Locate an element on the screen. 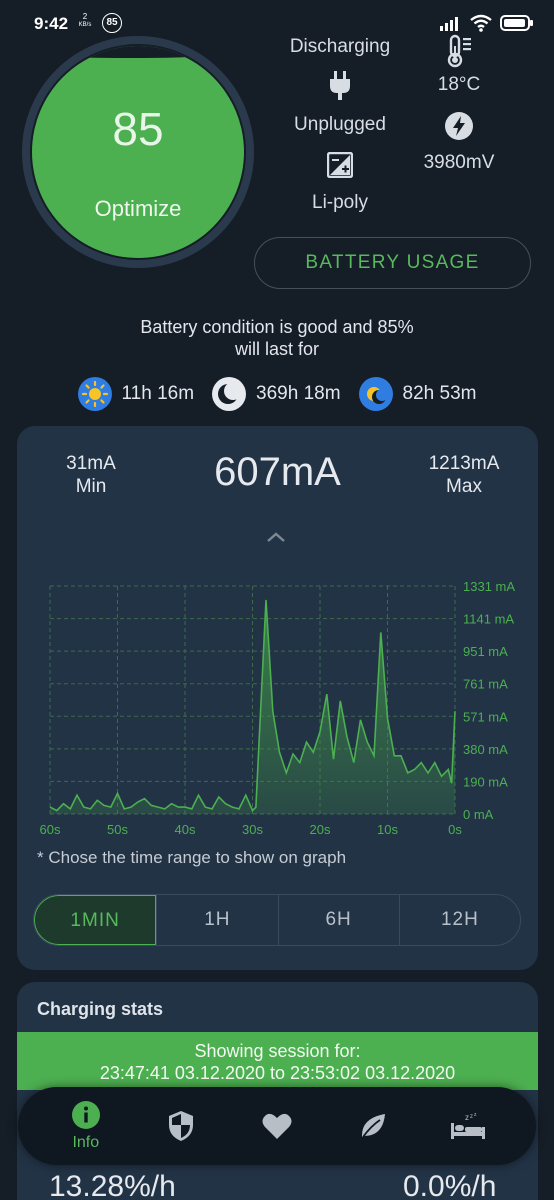 The height and width of the screenshot is (1200, 554). estimate-night: 369h 18m is located at coordinates (276, 394).